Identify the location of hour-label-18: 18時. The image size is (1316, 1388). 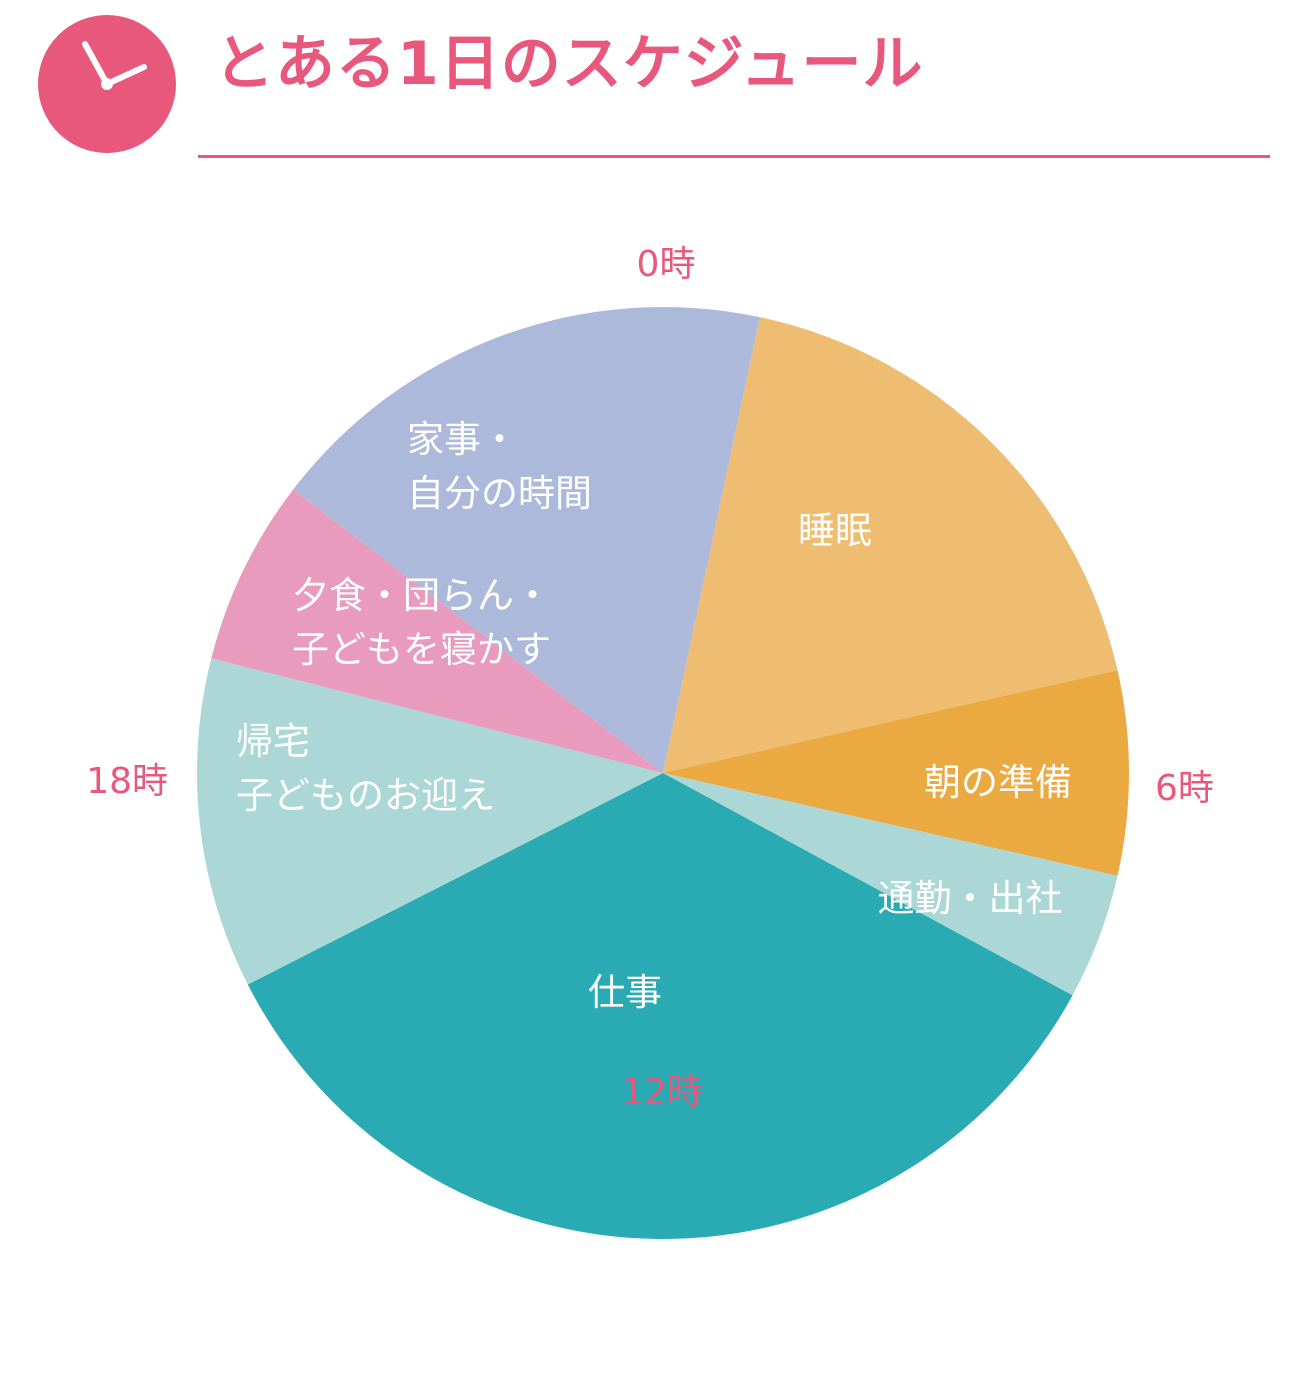
(127, 781).